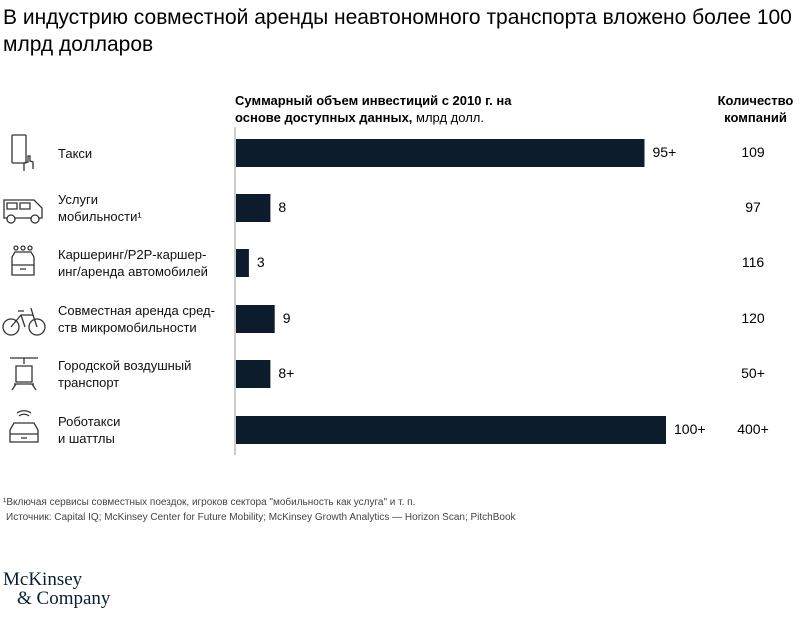  What do you see at coordinates (24, 321) in the screenshot?
I see `bicycle-icon` at bounding box center [24, 321].